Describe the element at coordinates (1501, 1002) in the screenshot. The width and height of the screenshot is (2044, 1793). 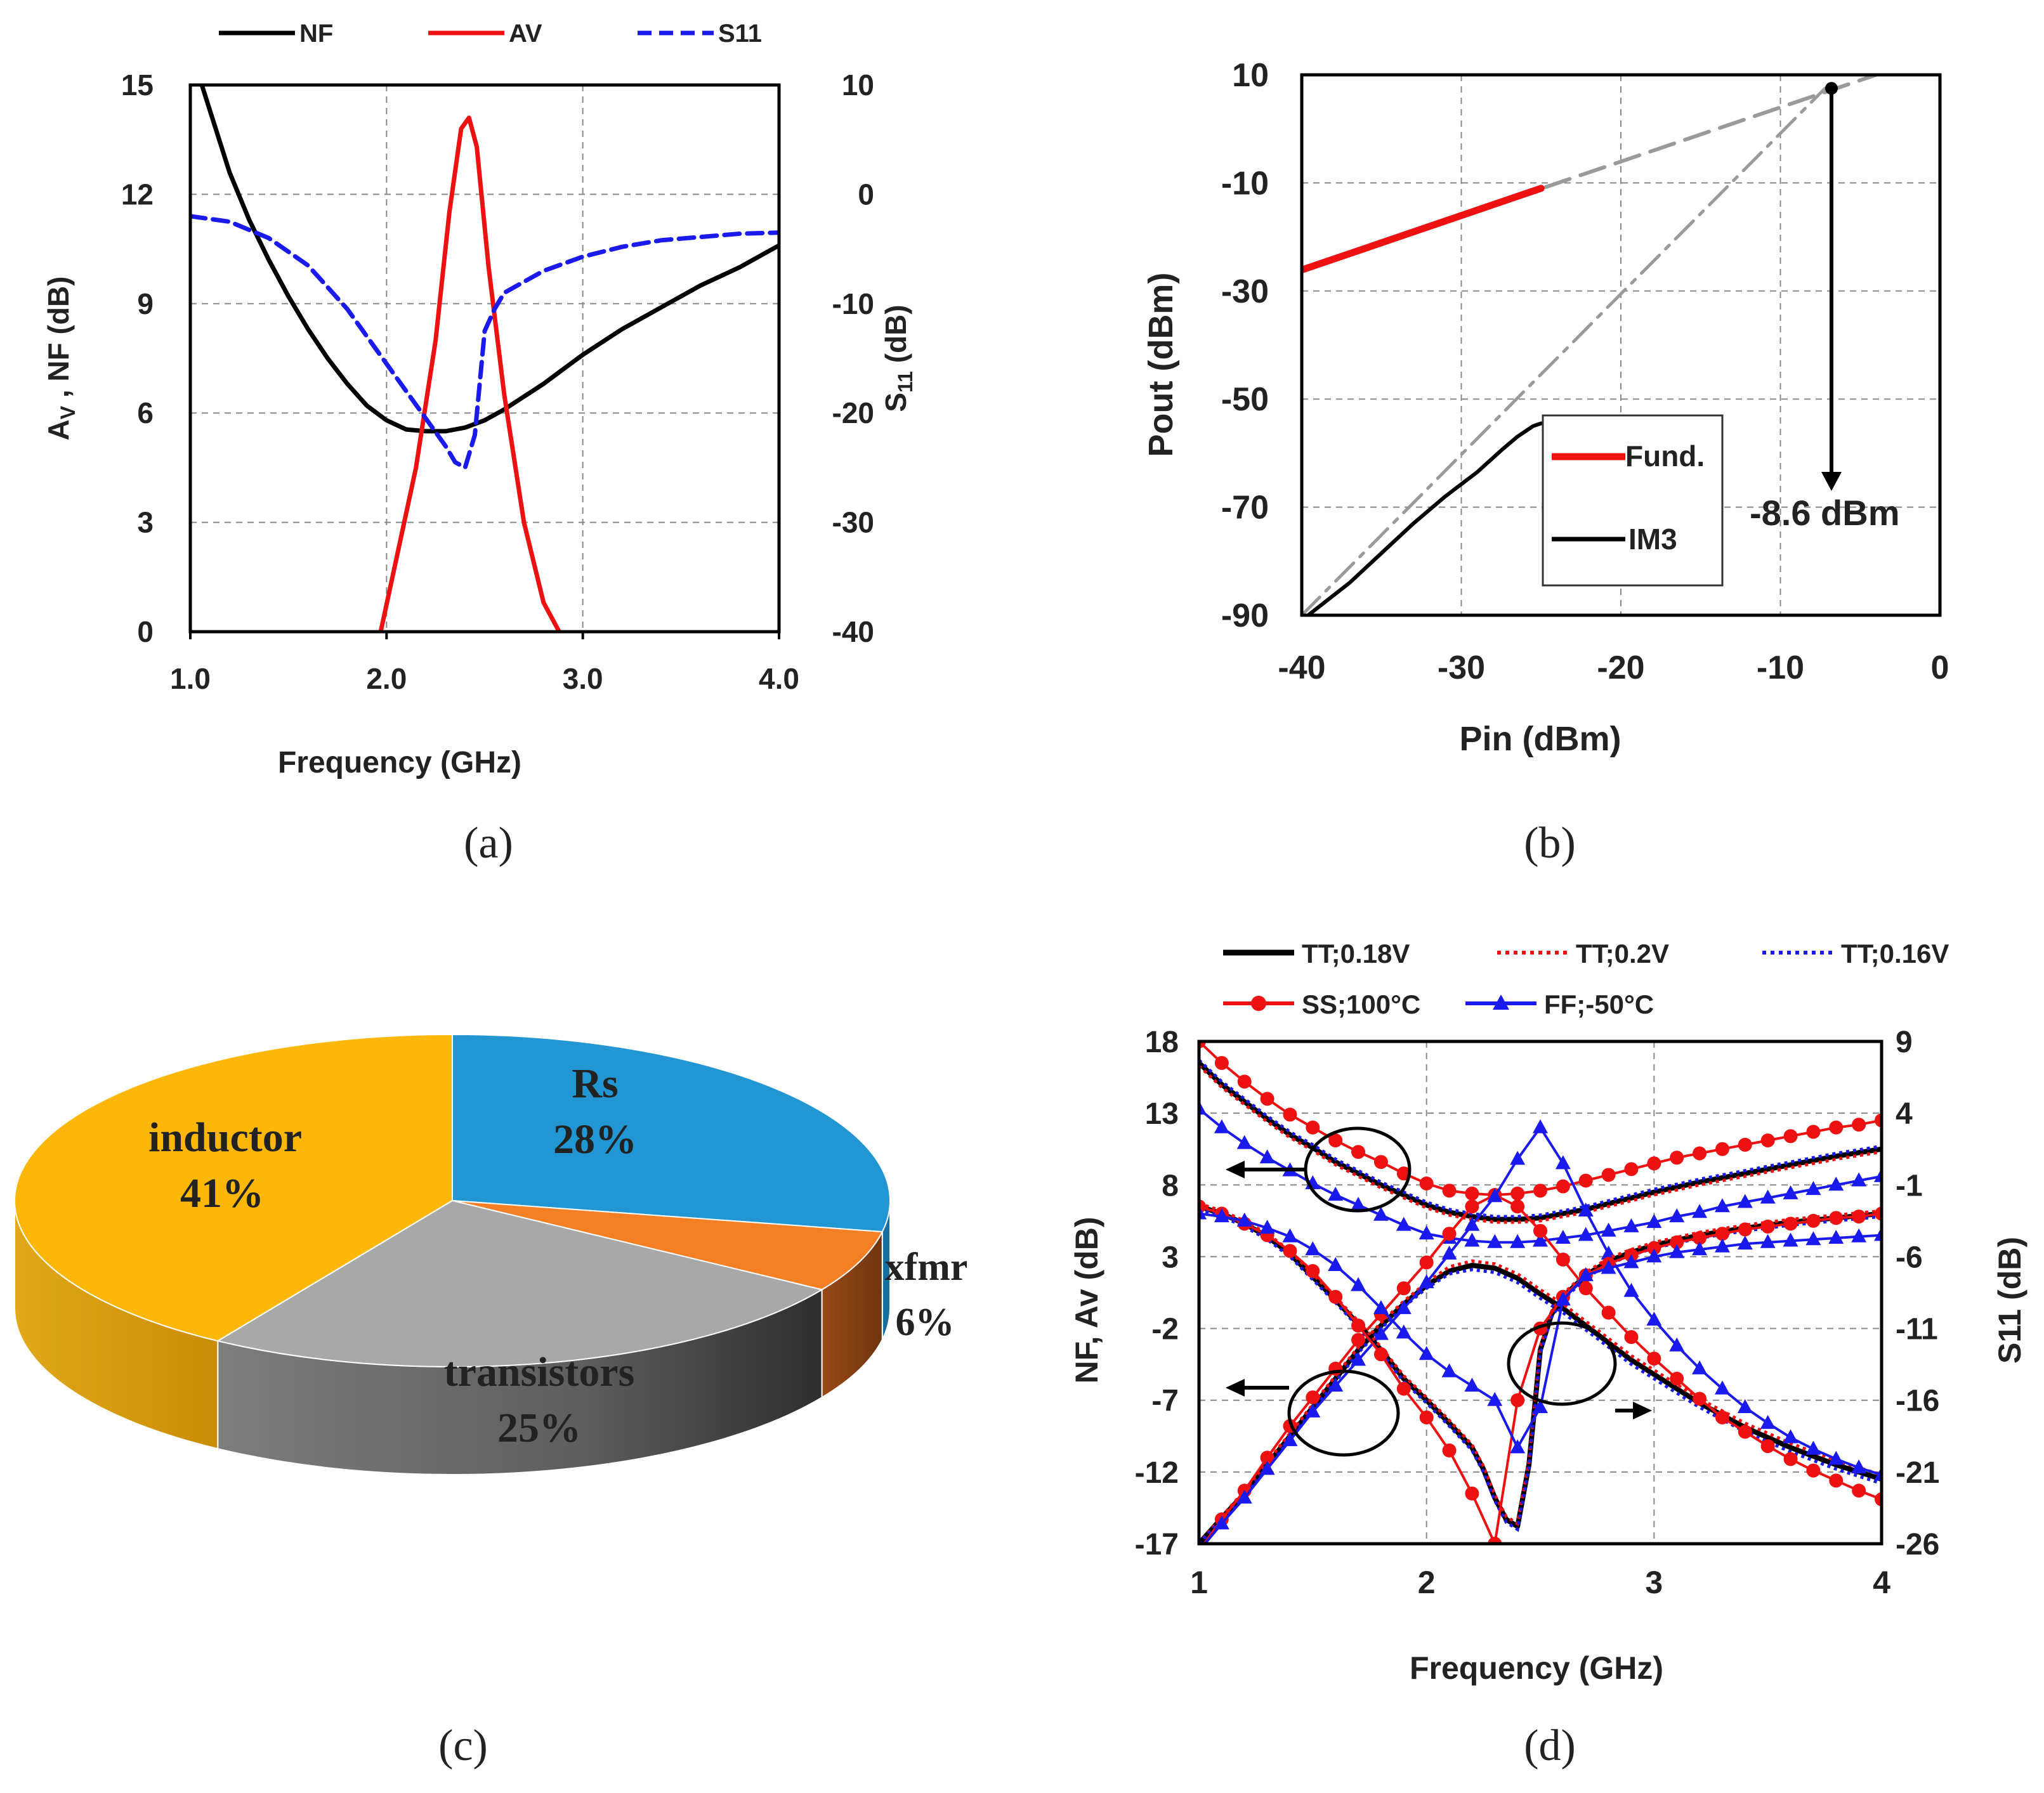
I see `legend-marker-ff-50-c` at that location.